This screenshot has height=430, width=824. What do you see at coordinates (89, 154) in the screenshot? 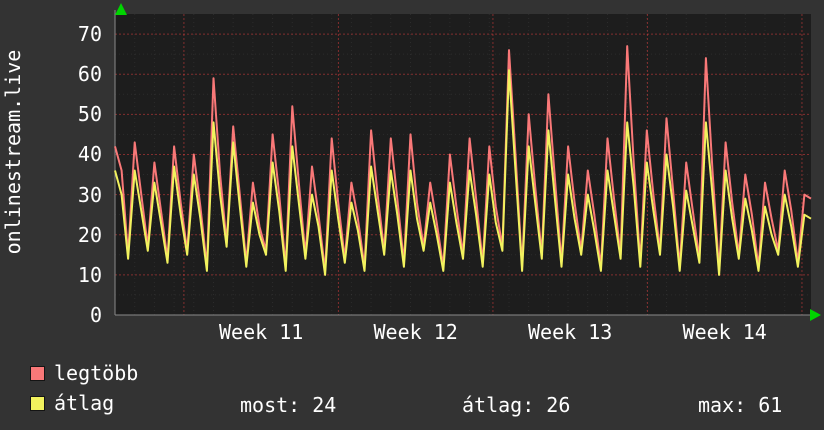
I see `y-axis-tick-label: 40` at bounding box center [89, 154].